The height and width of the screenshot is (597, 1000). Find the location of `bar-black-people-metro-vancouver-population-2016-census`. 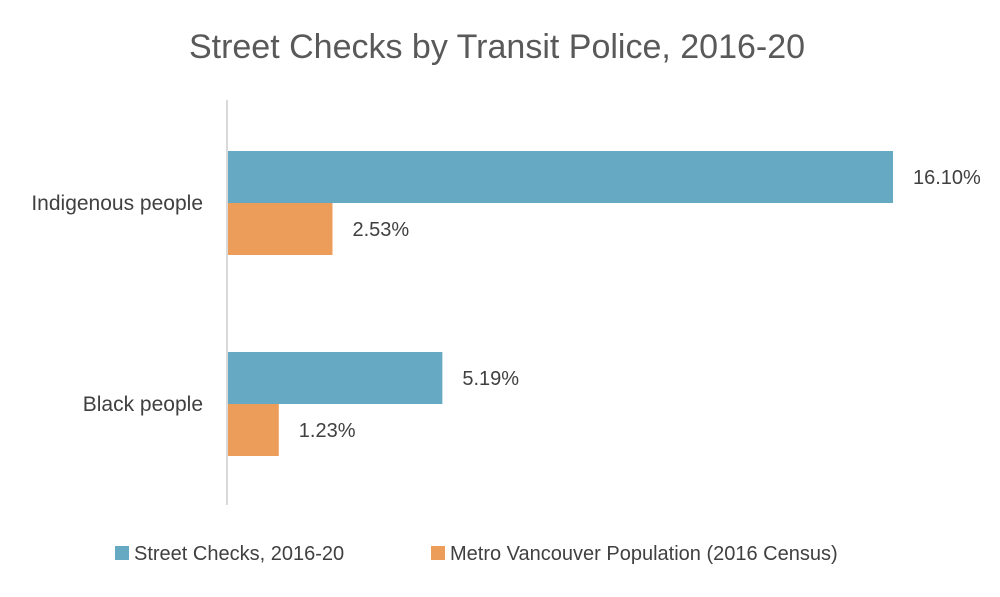

bar-black-people-metro-vancouver-population-2016-census is located at coordinates (253, 430).